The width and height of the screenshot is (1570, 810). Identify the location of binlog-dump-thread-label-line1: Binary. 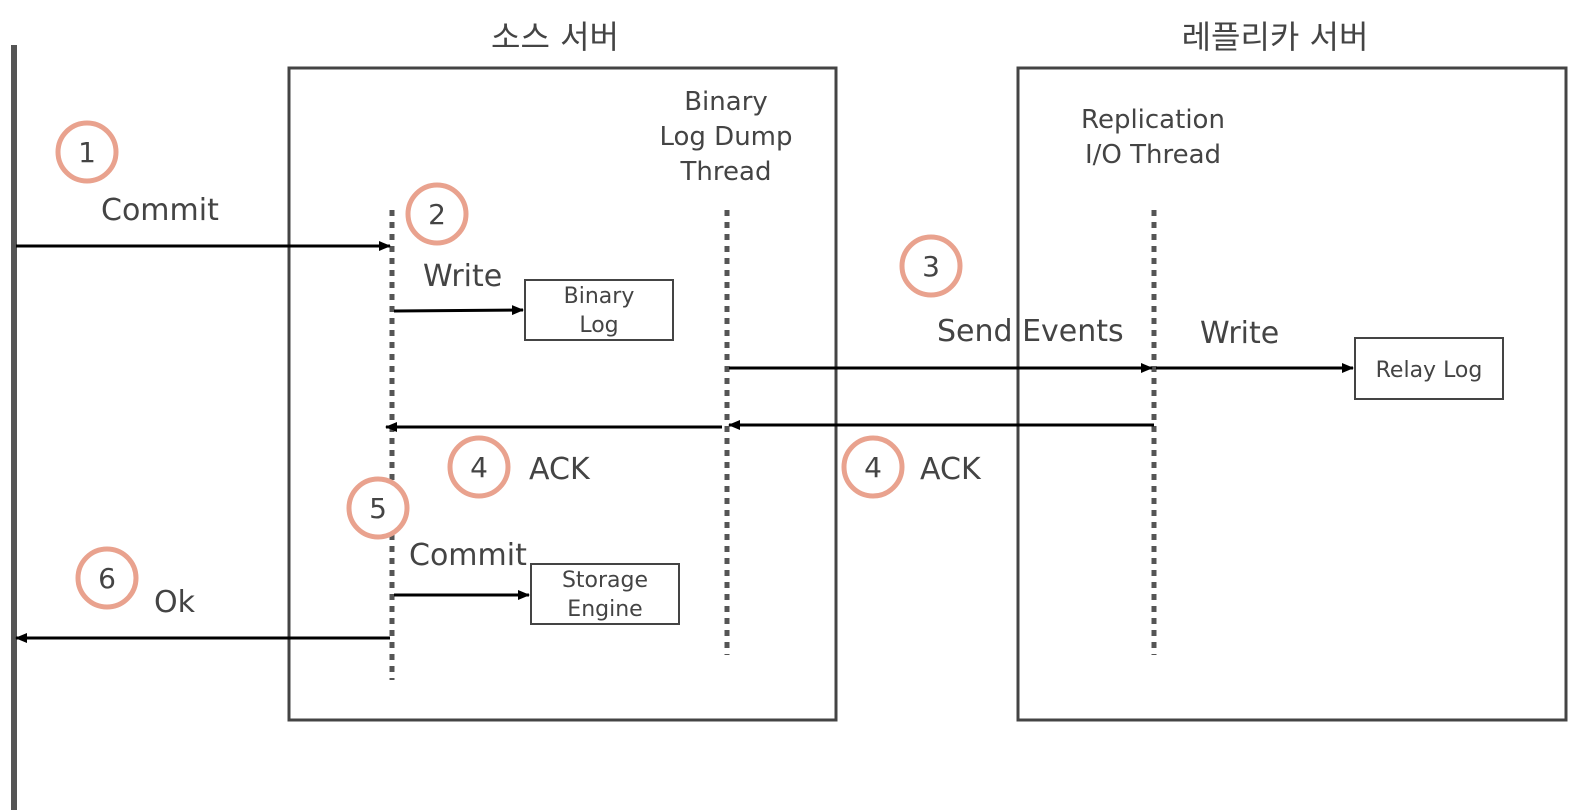
(726, 102).